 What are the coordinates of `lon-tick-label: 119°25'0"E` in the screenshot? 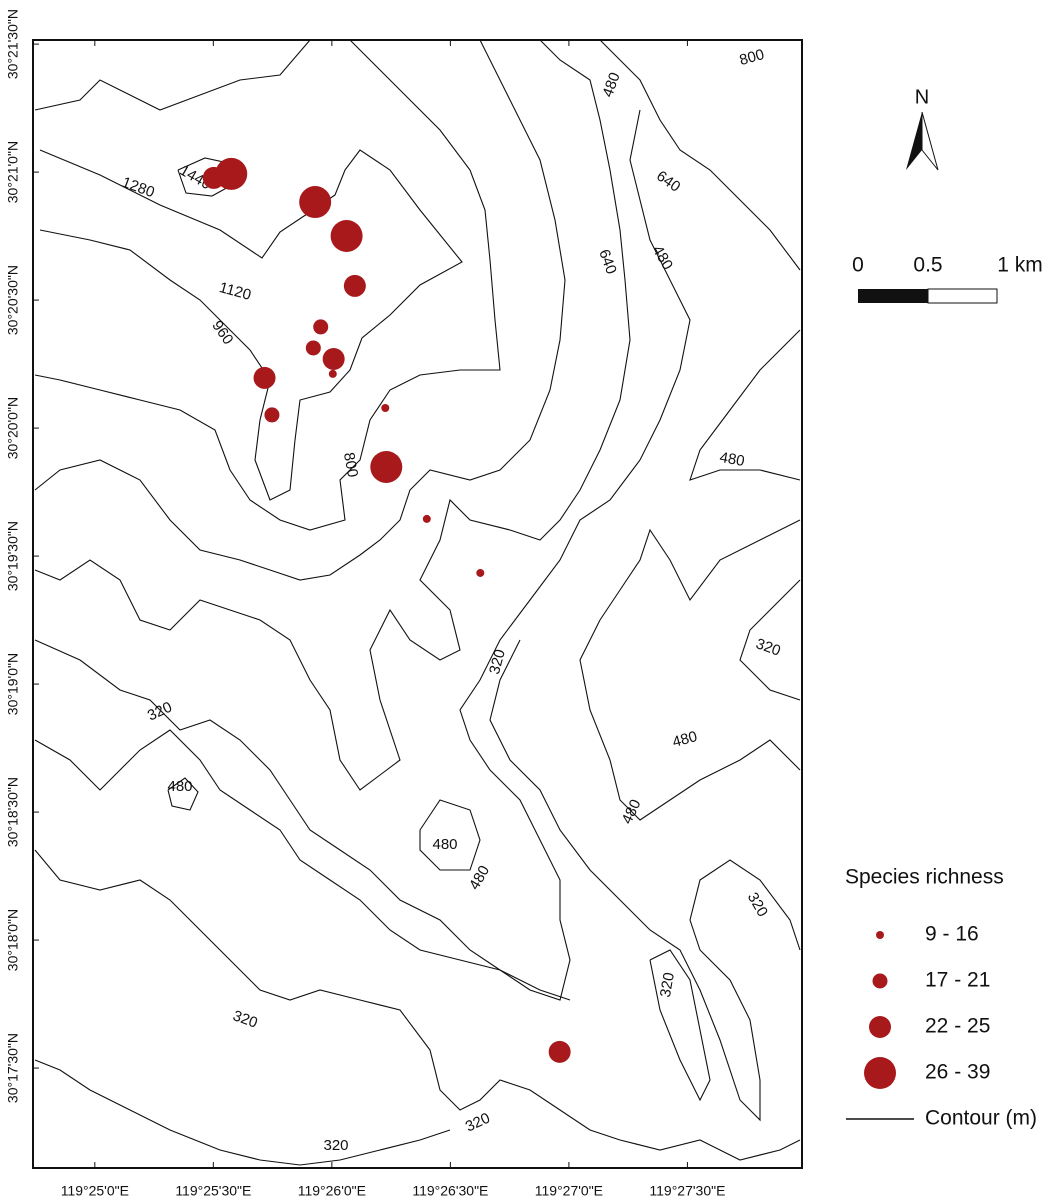 It's located at (95, 1191).